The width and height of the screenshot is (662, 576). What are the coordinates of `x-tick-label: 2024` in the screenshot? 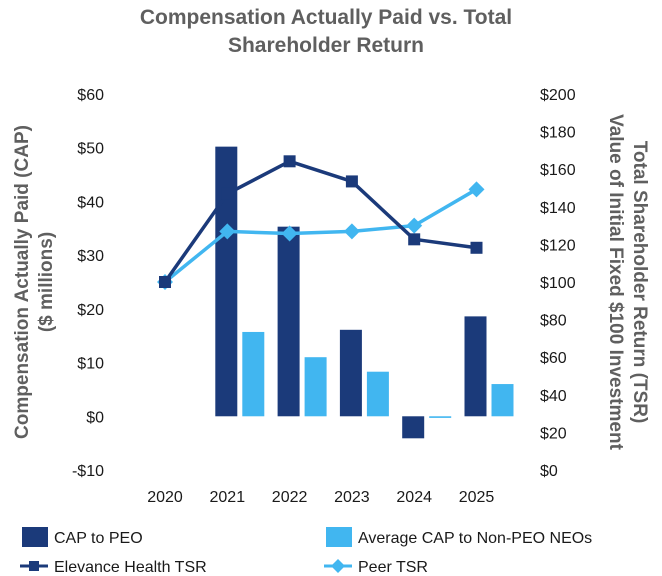 It's located at (414, 497).